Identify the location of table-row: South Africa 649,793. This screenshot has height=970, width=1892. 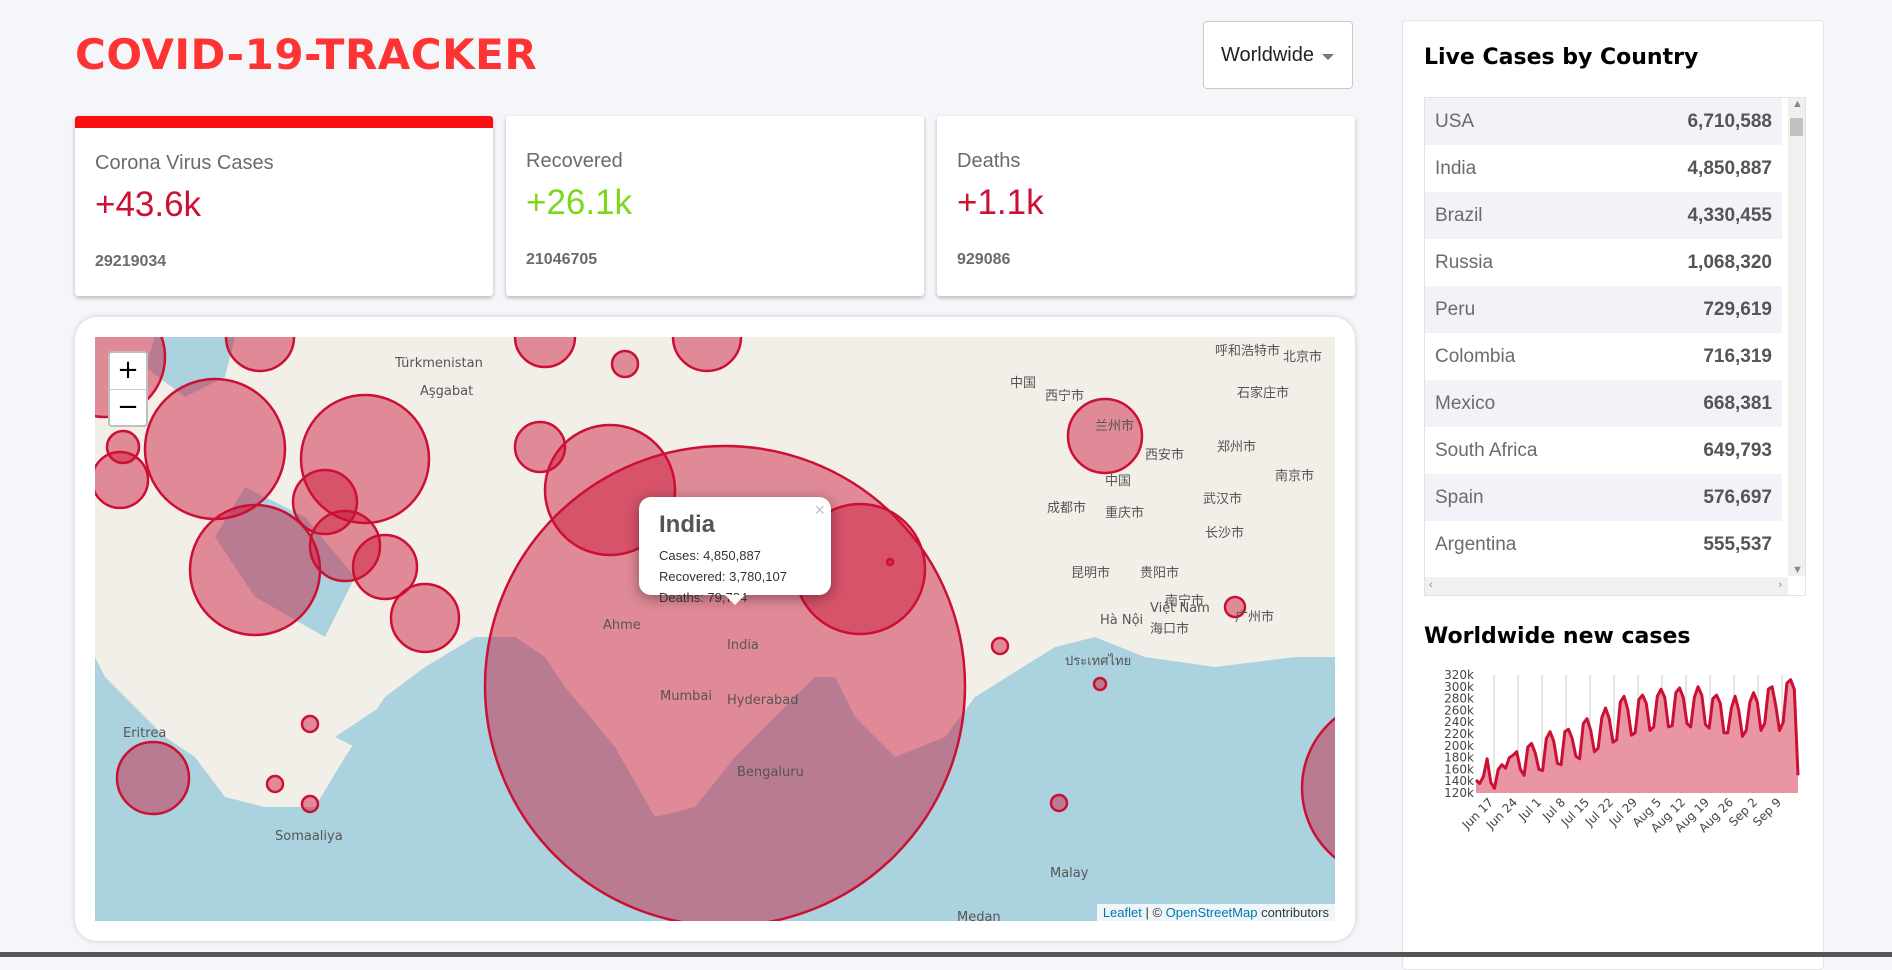
(1603, 450).